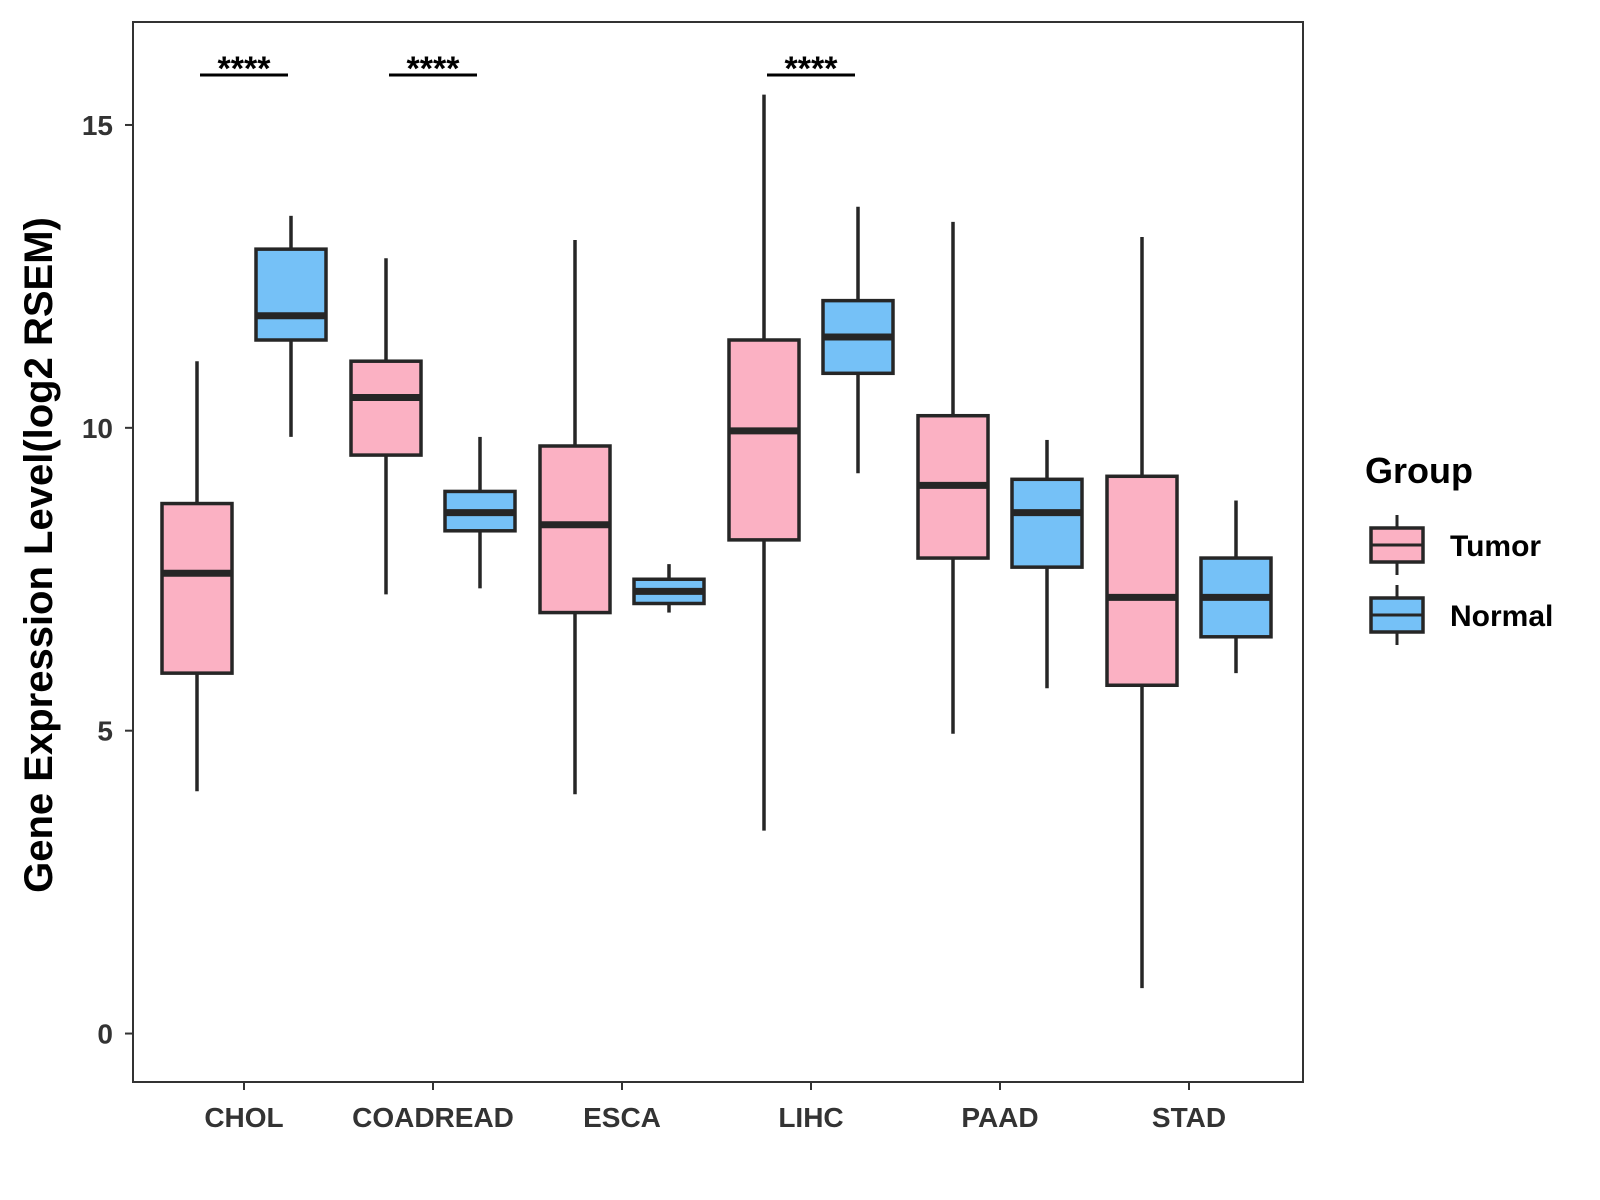 The image size is (1600, 1200). Describe the element at coordinates (97, 428) in the screenshot. I see `y-tick-label: 10` at that location.